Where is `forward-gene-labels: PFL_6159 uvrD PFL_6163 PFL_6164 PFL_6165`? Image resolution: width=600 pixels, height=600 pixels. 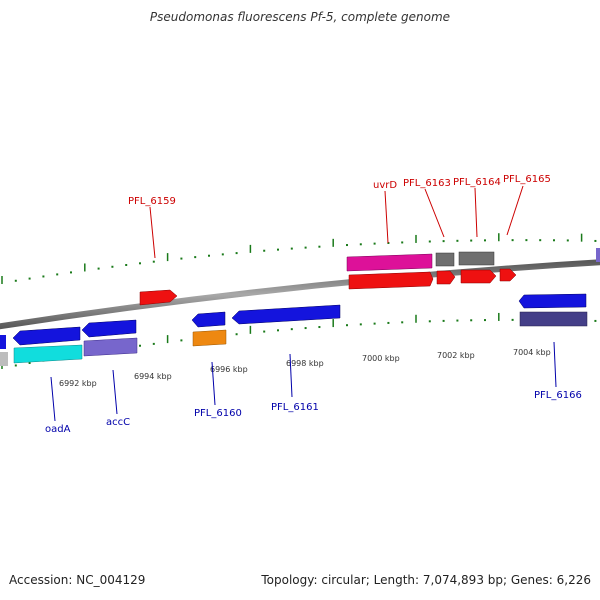 forward-gene-labels: PFL_6159 uvrD PFL_6163 PFL_6164 PFL_6165 is located at coordinates (339, 216).